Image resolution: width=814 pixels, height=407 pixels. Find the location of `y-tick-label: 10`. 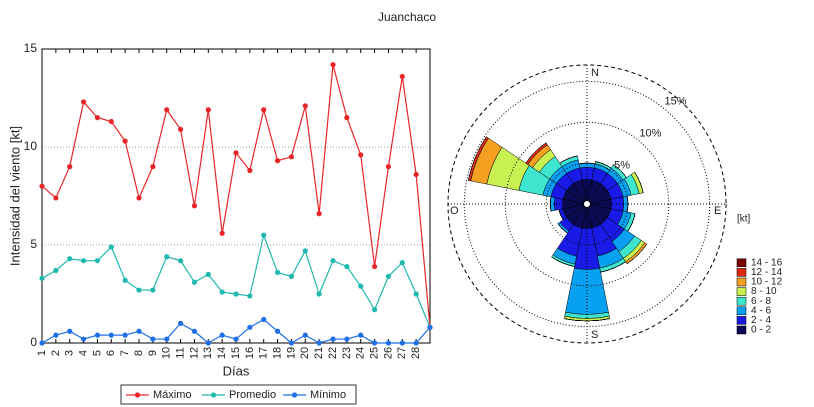

y-tick-label: 10 is located at coordinates (31, 146).